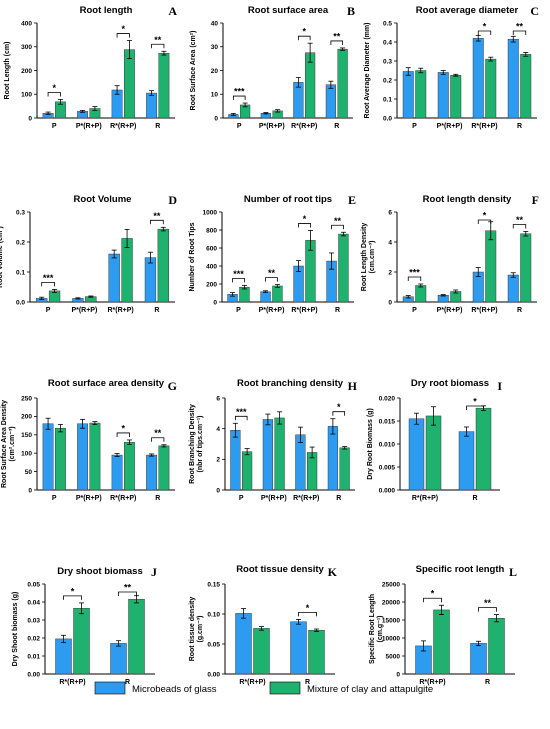 This screenshot has width=550, height=729. I want to click on y-axis-label: Dry Root Biomass (g), so click(370, 444).